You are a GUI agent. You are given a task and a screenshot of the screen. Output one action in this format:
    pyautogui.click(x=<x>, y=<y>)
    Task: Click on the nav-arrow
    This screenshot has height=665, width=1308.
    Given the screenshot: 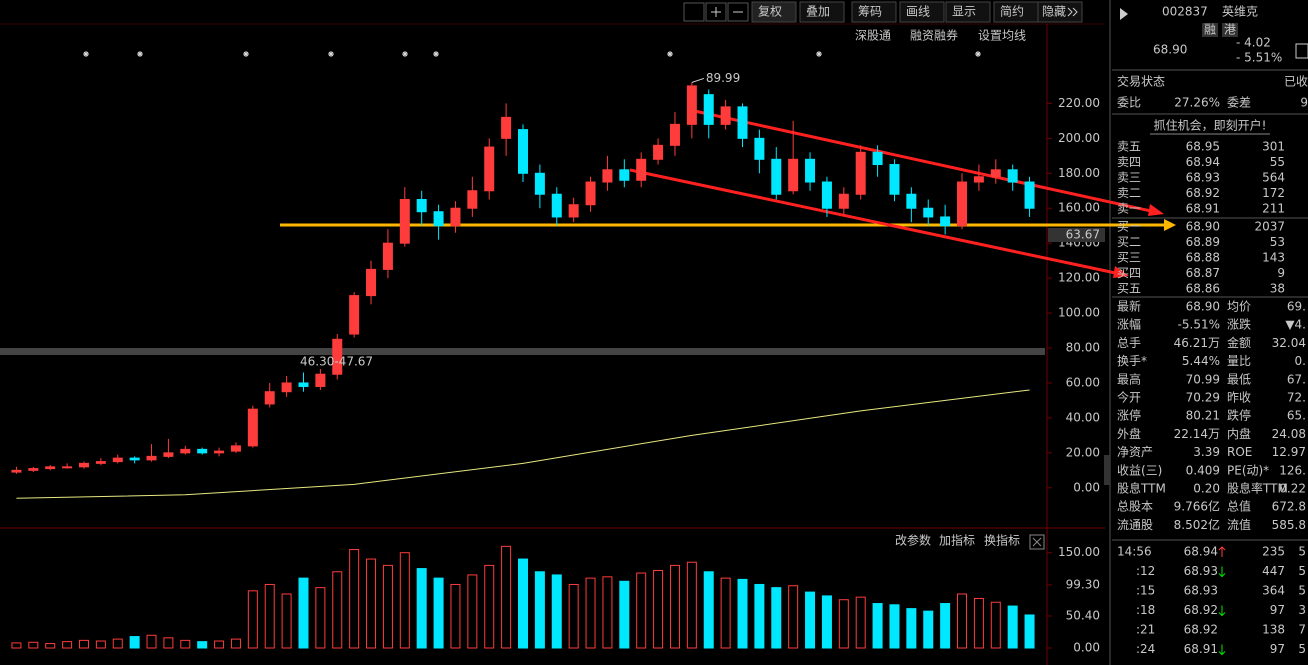 What is the action you would take?
    pyautogui.click(x=1124, y=14)
    